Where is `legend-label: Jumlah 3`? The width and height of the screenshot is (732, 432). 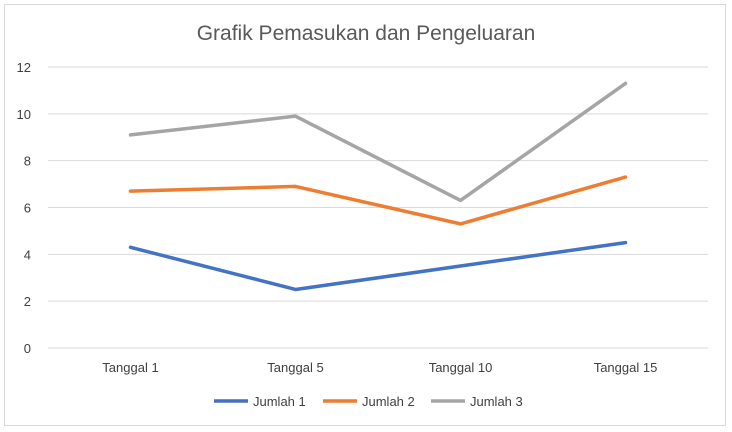 legend-label: Jumlah 3 is located at coordinates (496, 401).